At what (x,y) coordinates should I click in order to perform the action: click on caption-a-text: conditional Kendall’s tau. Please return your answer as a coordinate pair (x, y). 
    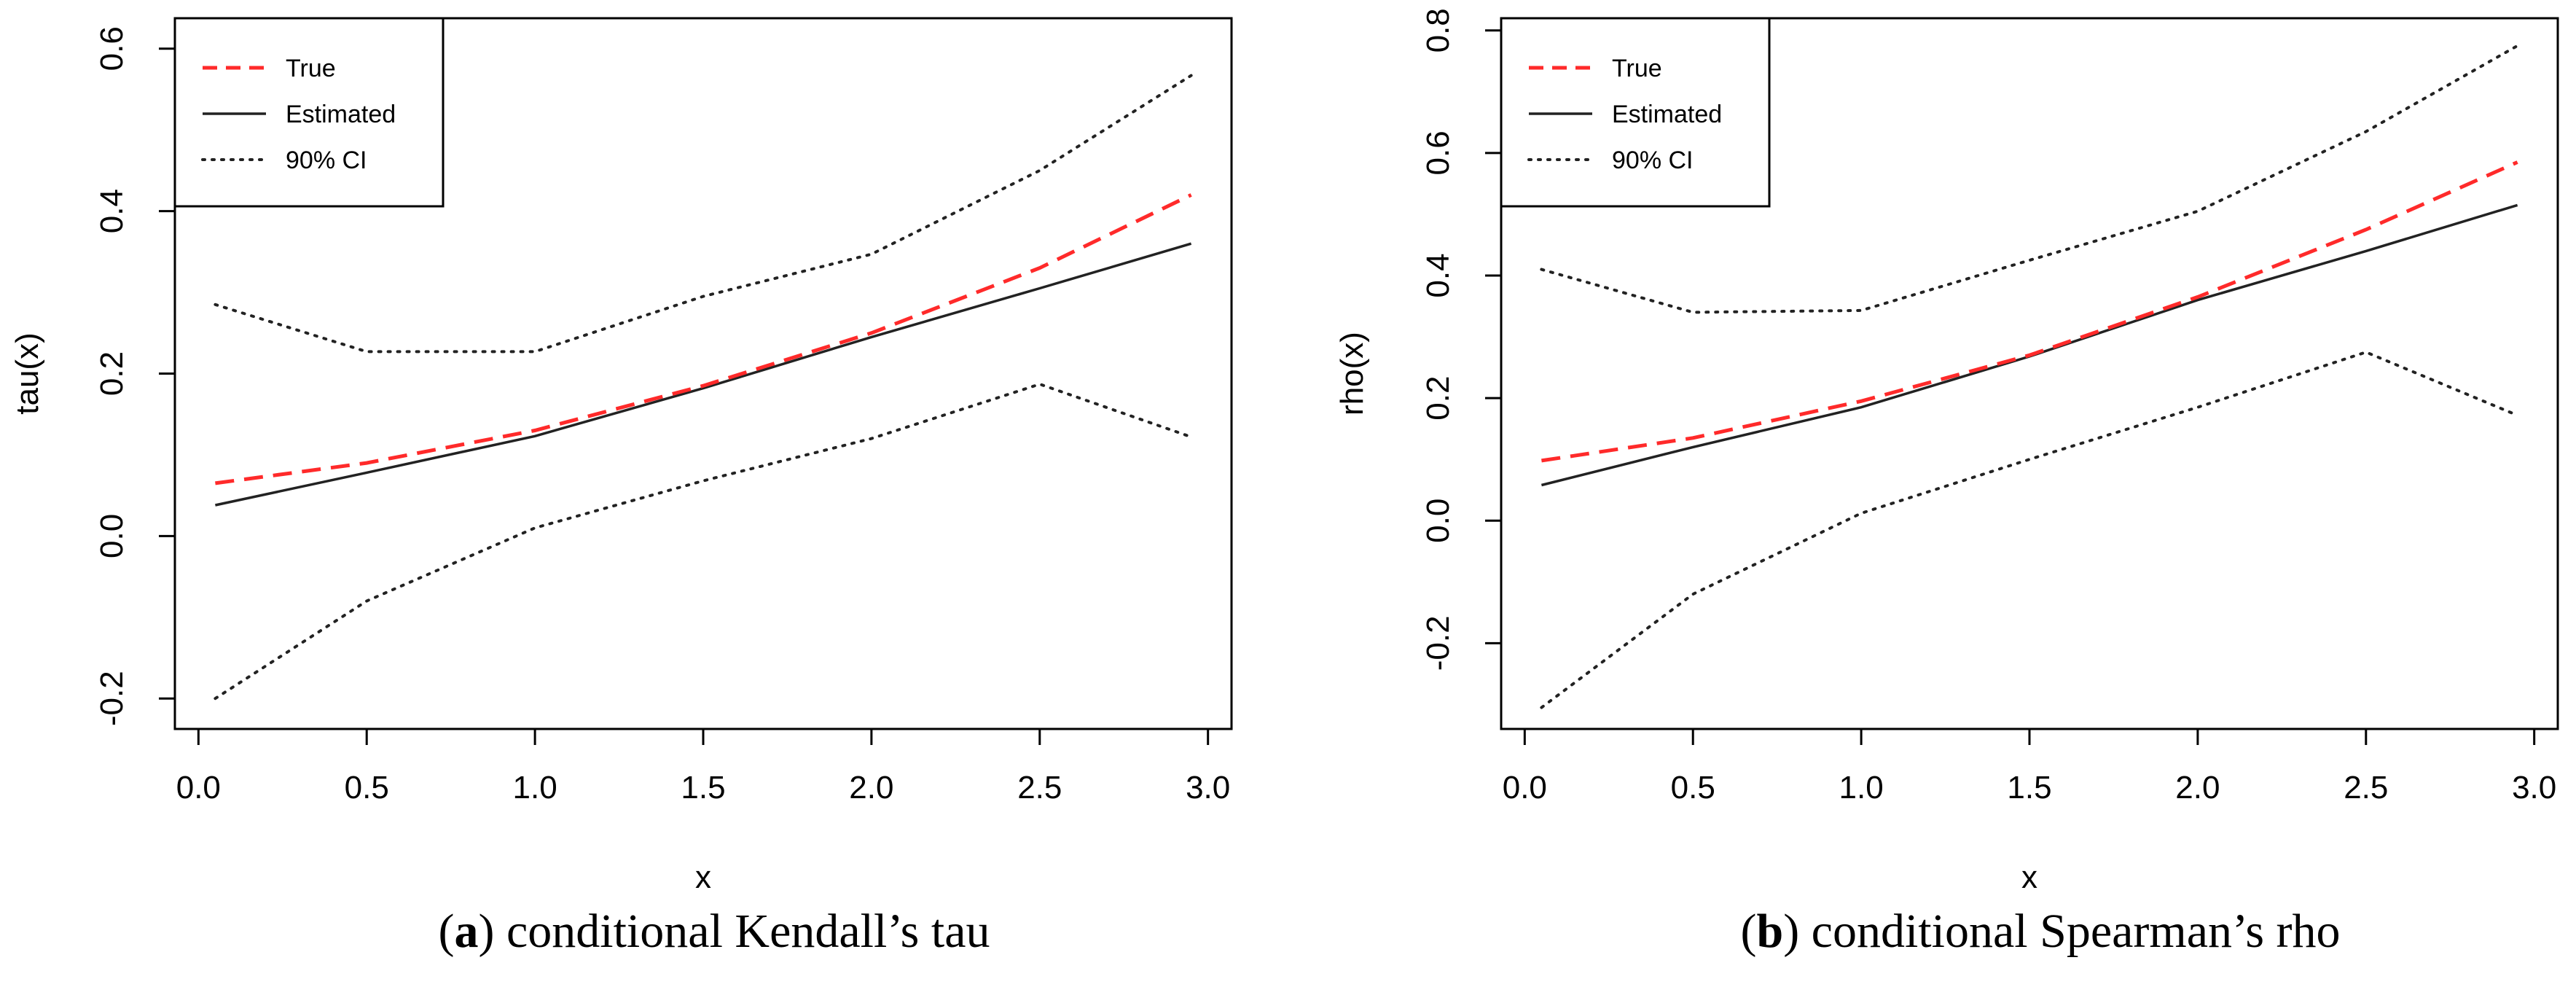
    Looking at the image, I should click on (748, 931).